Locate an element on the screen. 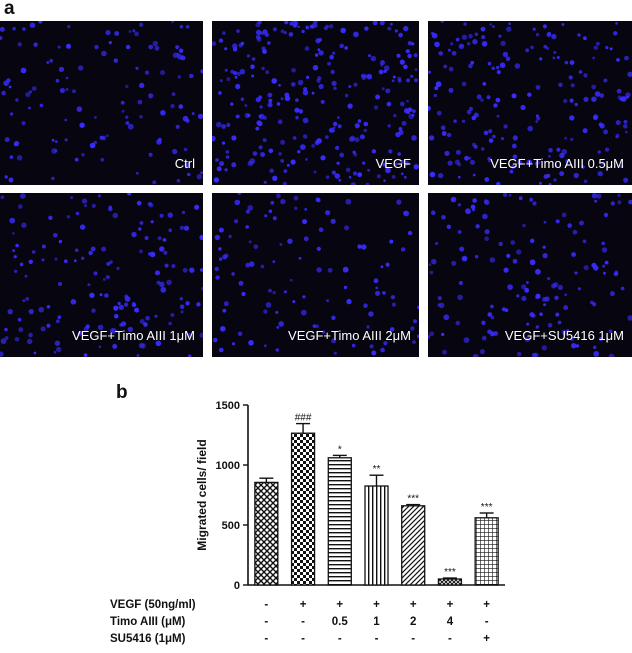 The image size is (632, 653). micrograph-vegf-timo-2: VEGF+Timo AIII 2μM is located at coordinates (315, 275).